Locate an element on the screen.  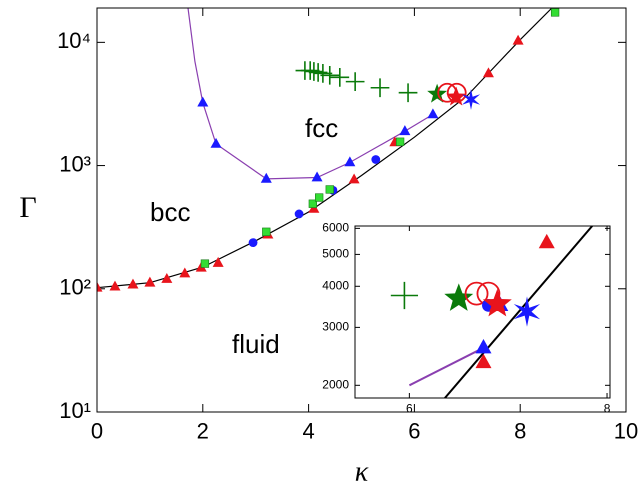
open-circle-marker is located at coordinates (476, 293).